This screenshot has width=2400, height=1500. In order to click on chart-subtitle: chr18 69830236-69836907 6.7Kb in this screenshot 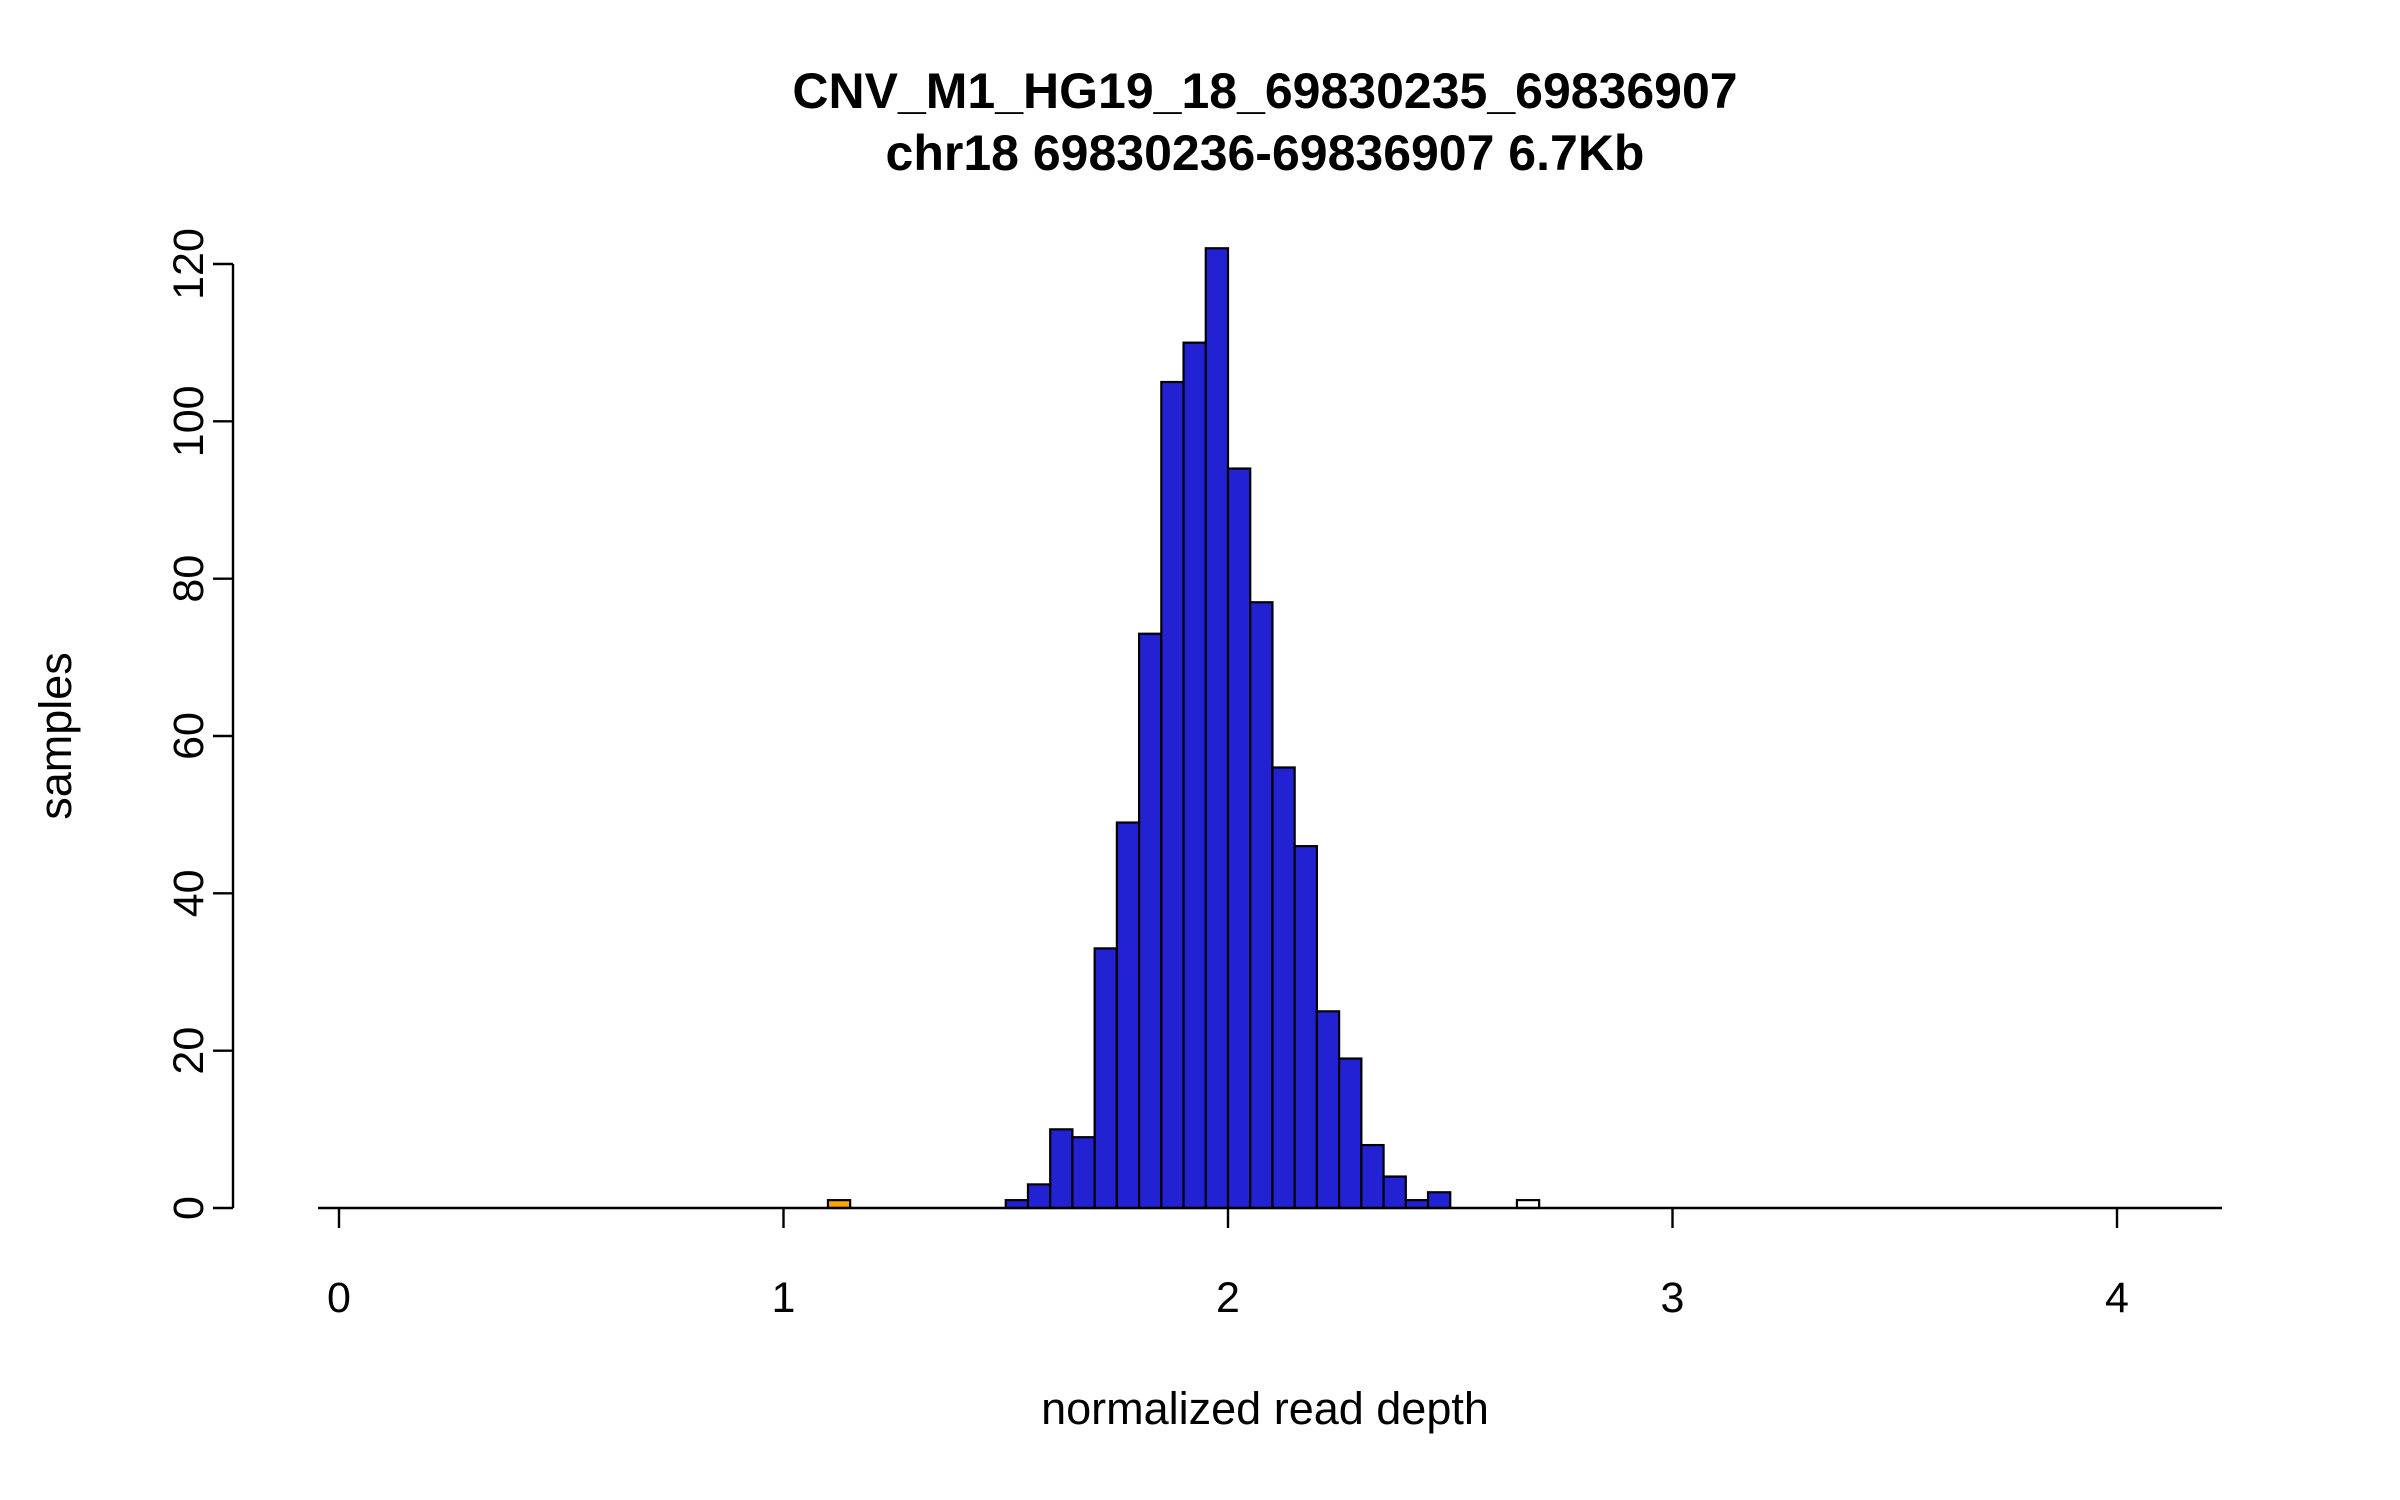, I will do `click(1265, 153)`.